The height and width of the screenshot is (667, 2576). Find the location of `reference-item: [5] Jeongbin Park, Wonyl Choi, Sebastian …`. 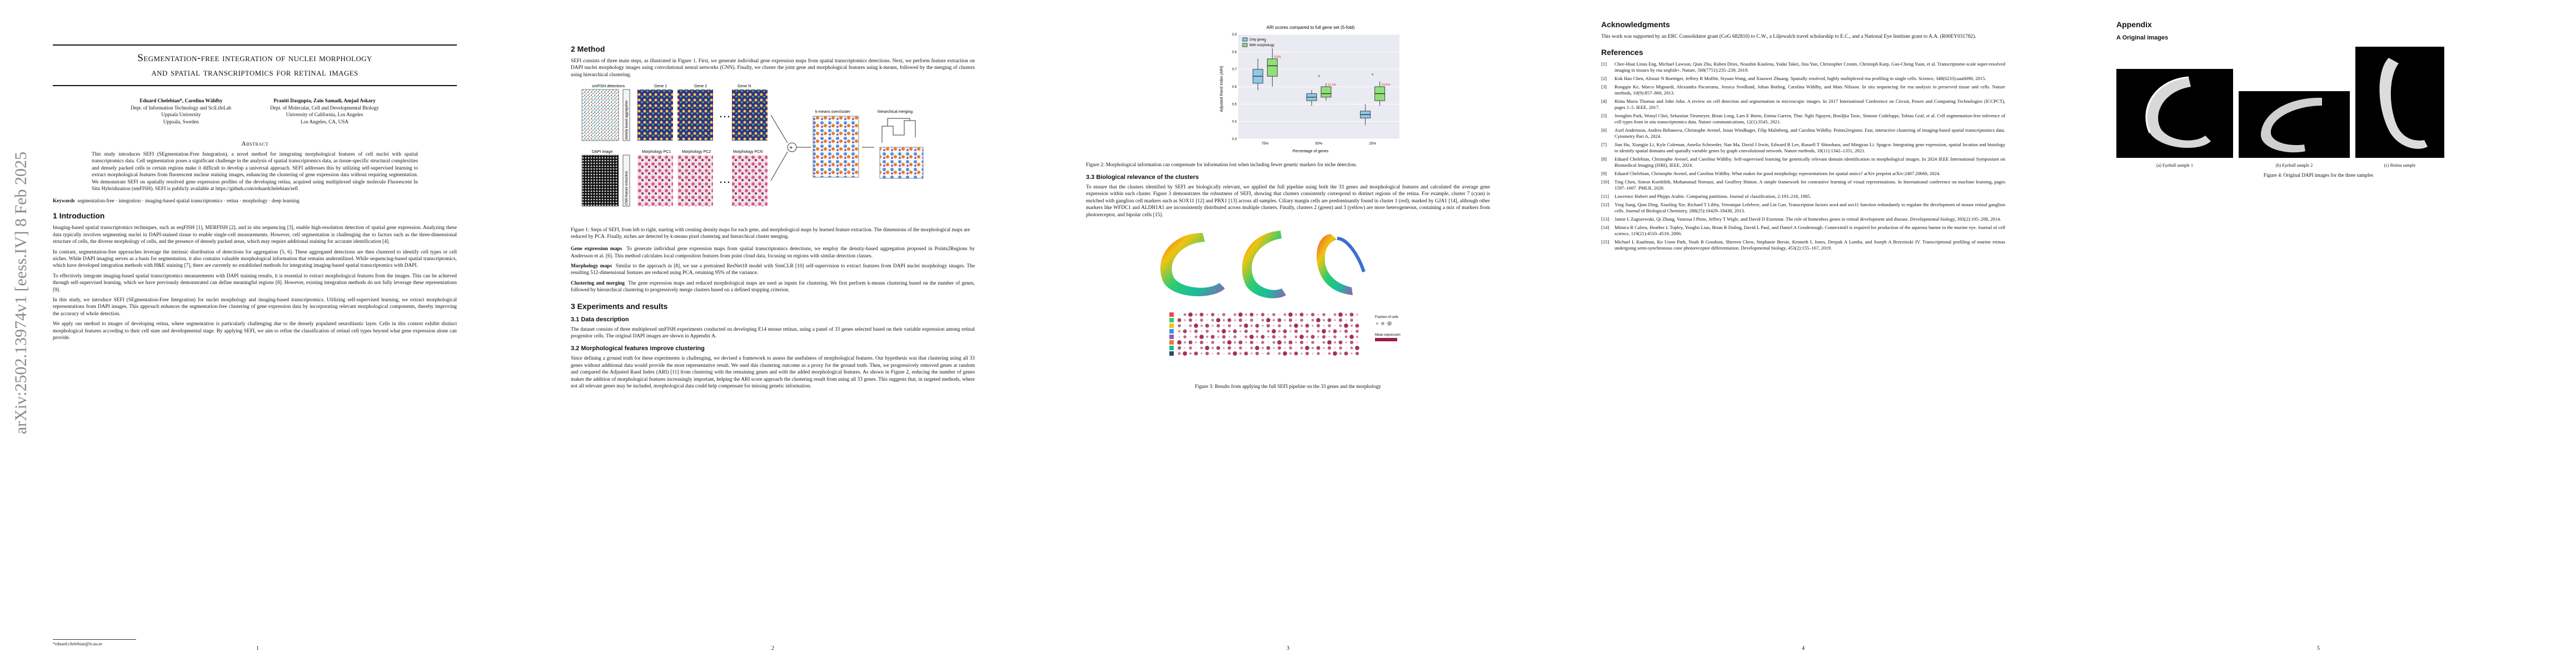

reference-item: [5] Jeongbin Park, Wonyl Choi, Sebastian … is located at coordinates (1803, 119).